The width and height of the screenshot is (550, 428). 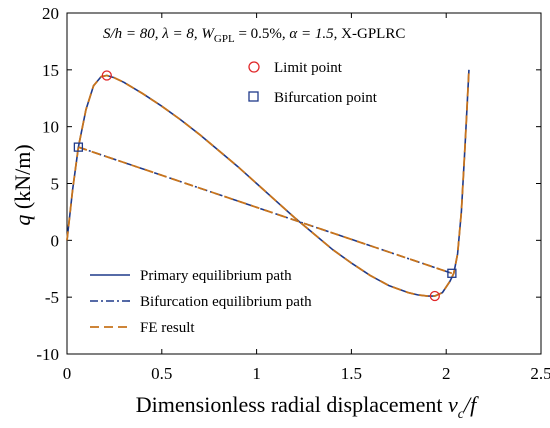 I want to click on y-tick-label: 10, so click(x=50, y=127).